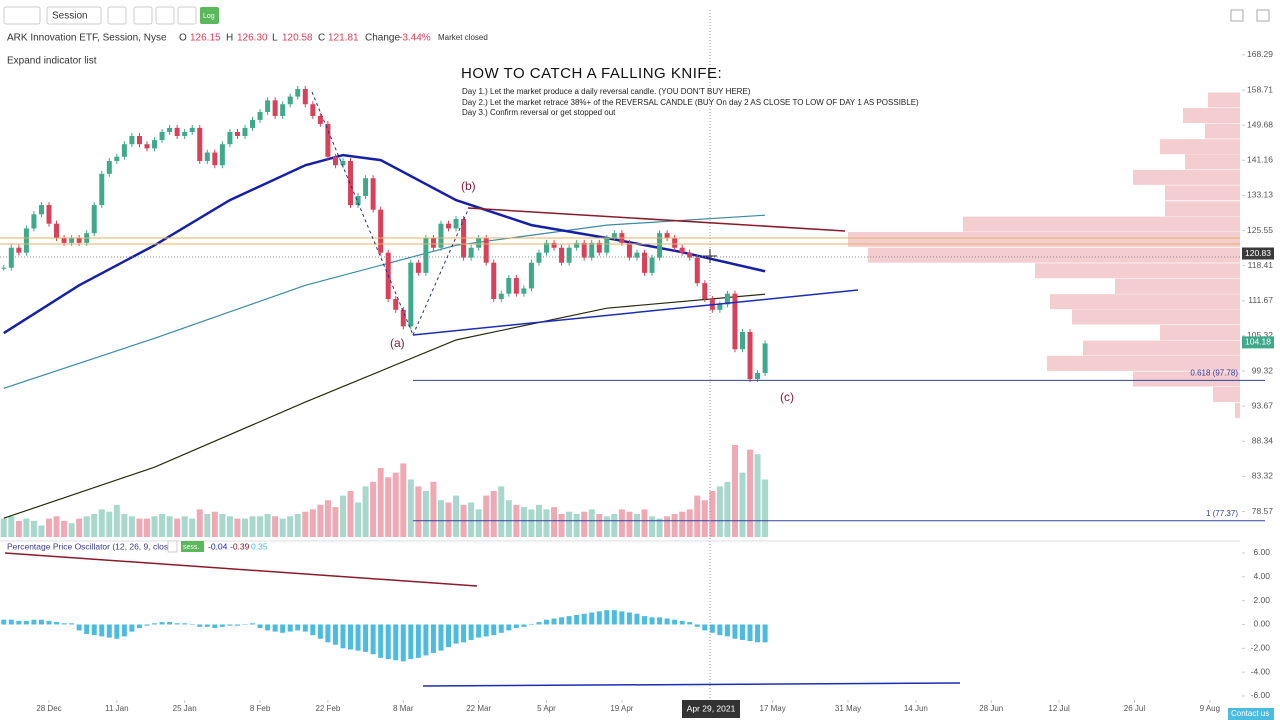  I want to click on osc-tick-label: -2.00, so click(1261, 648).